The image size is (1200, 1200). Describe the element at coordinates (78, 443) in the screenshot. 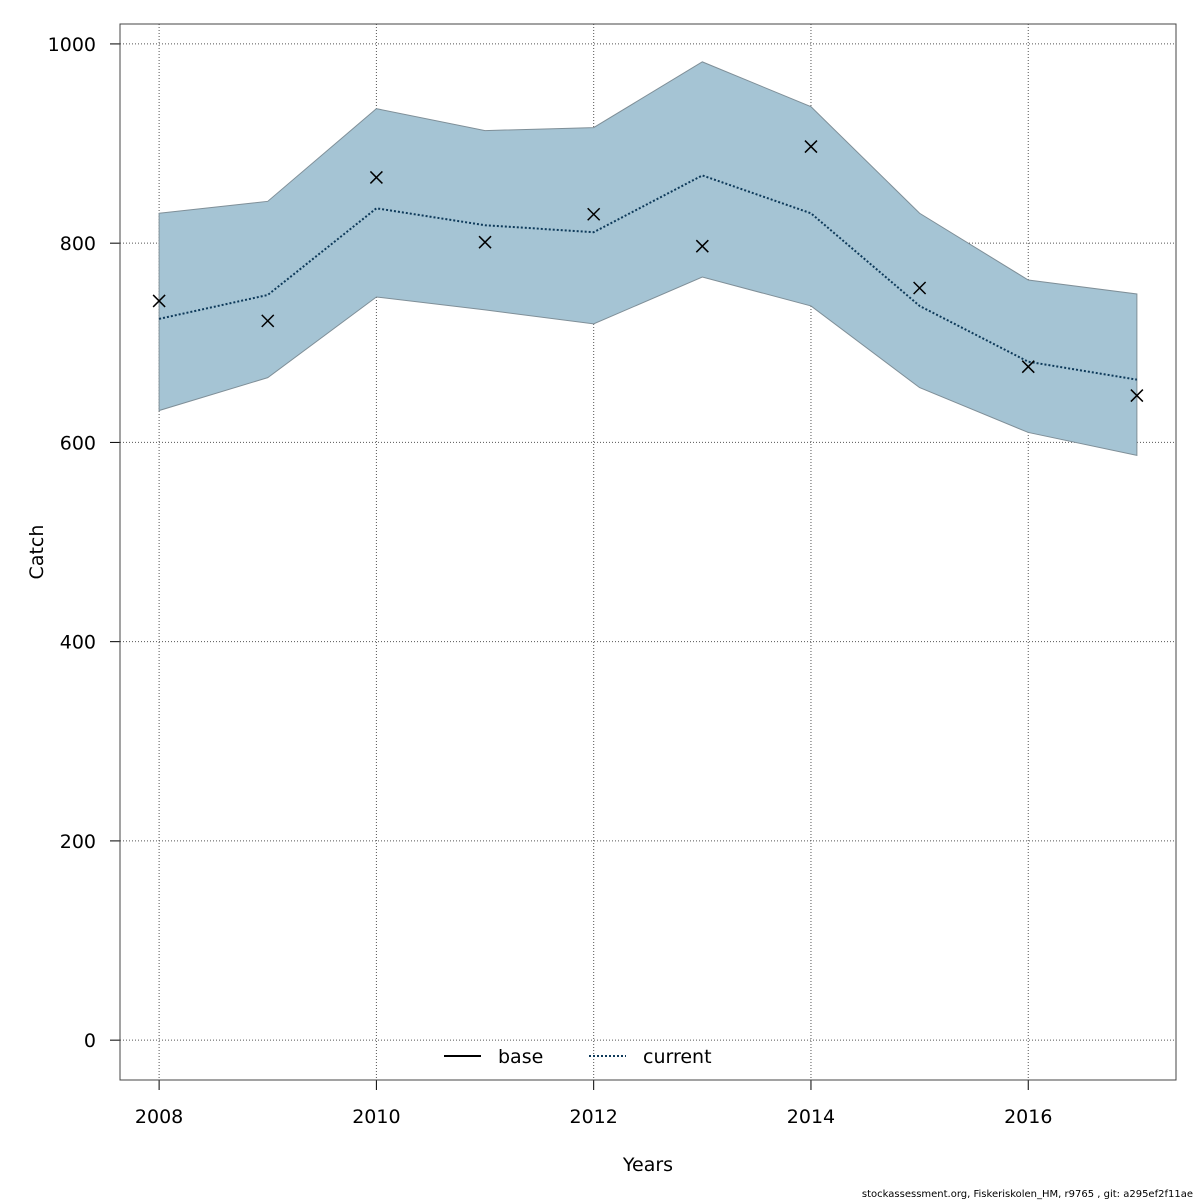

I see `y-tick-label-600: 600` at that location.